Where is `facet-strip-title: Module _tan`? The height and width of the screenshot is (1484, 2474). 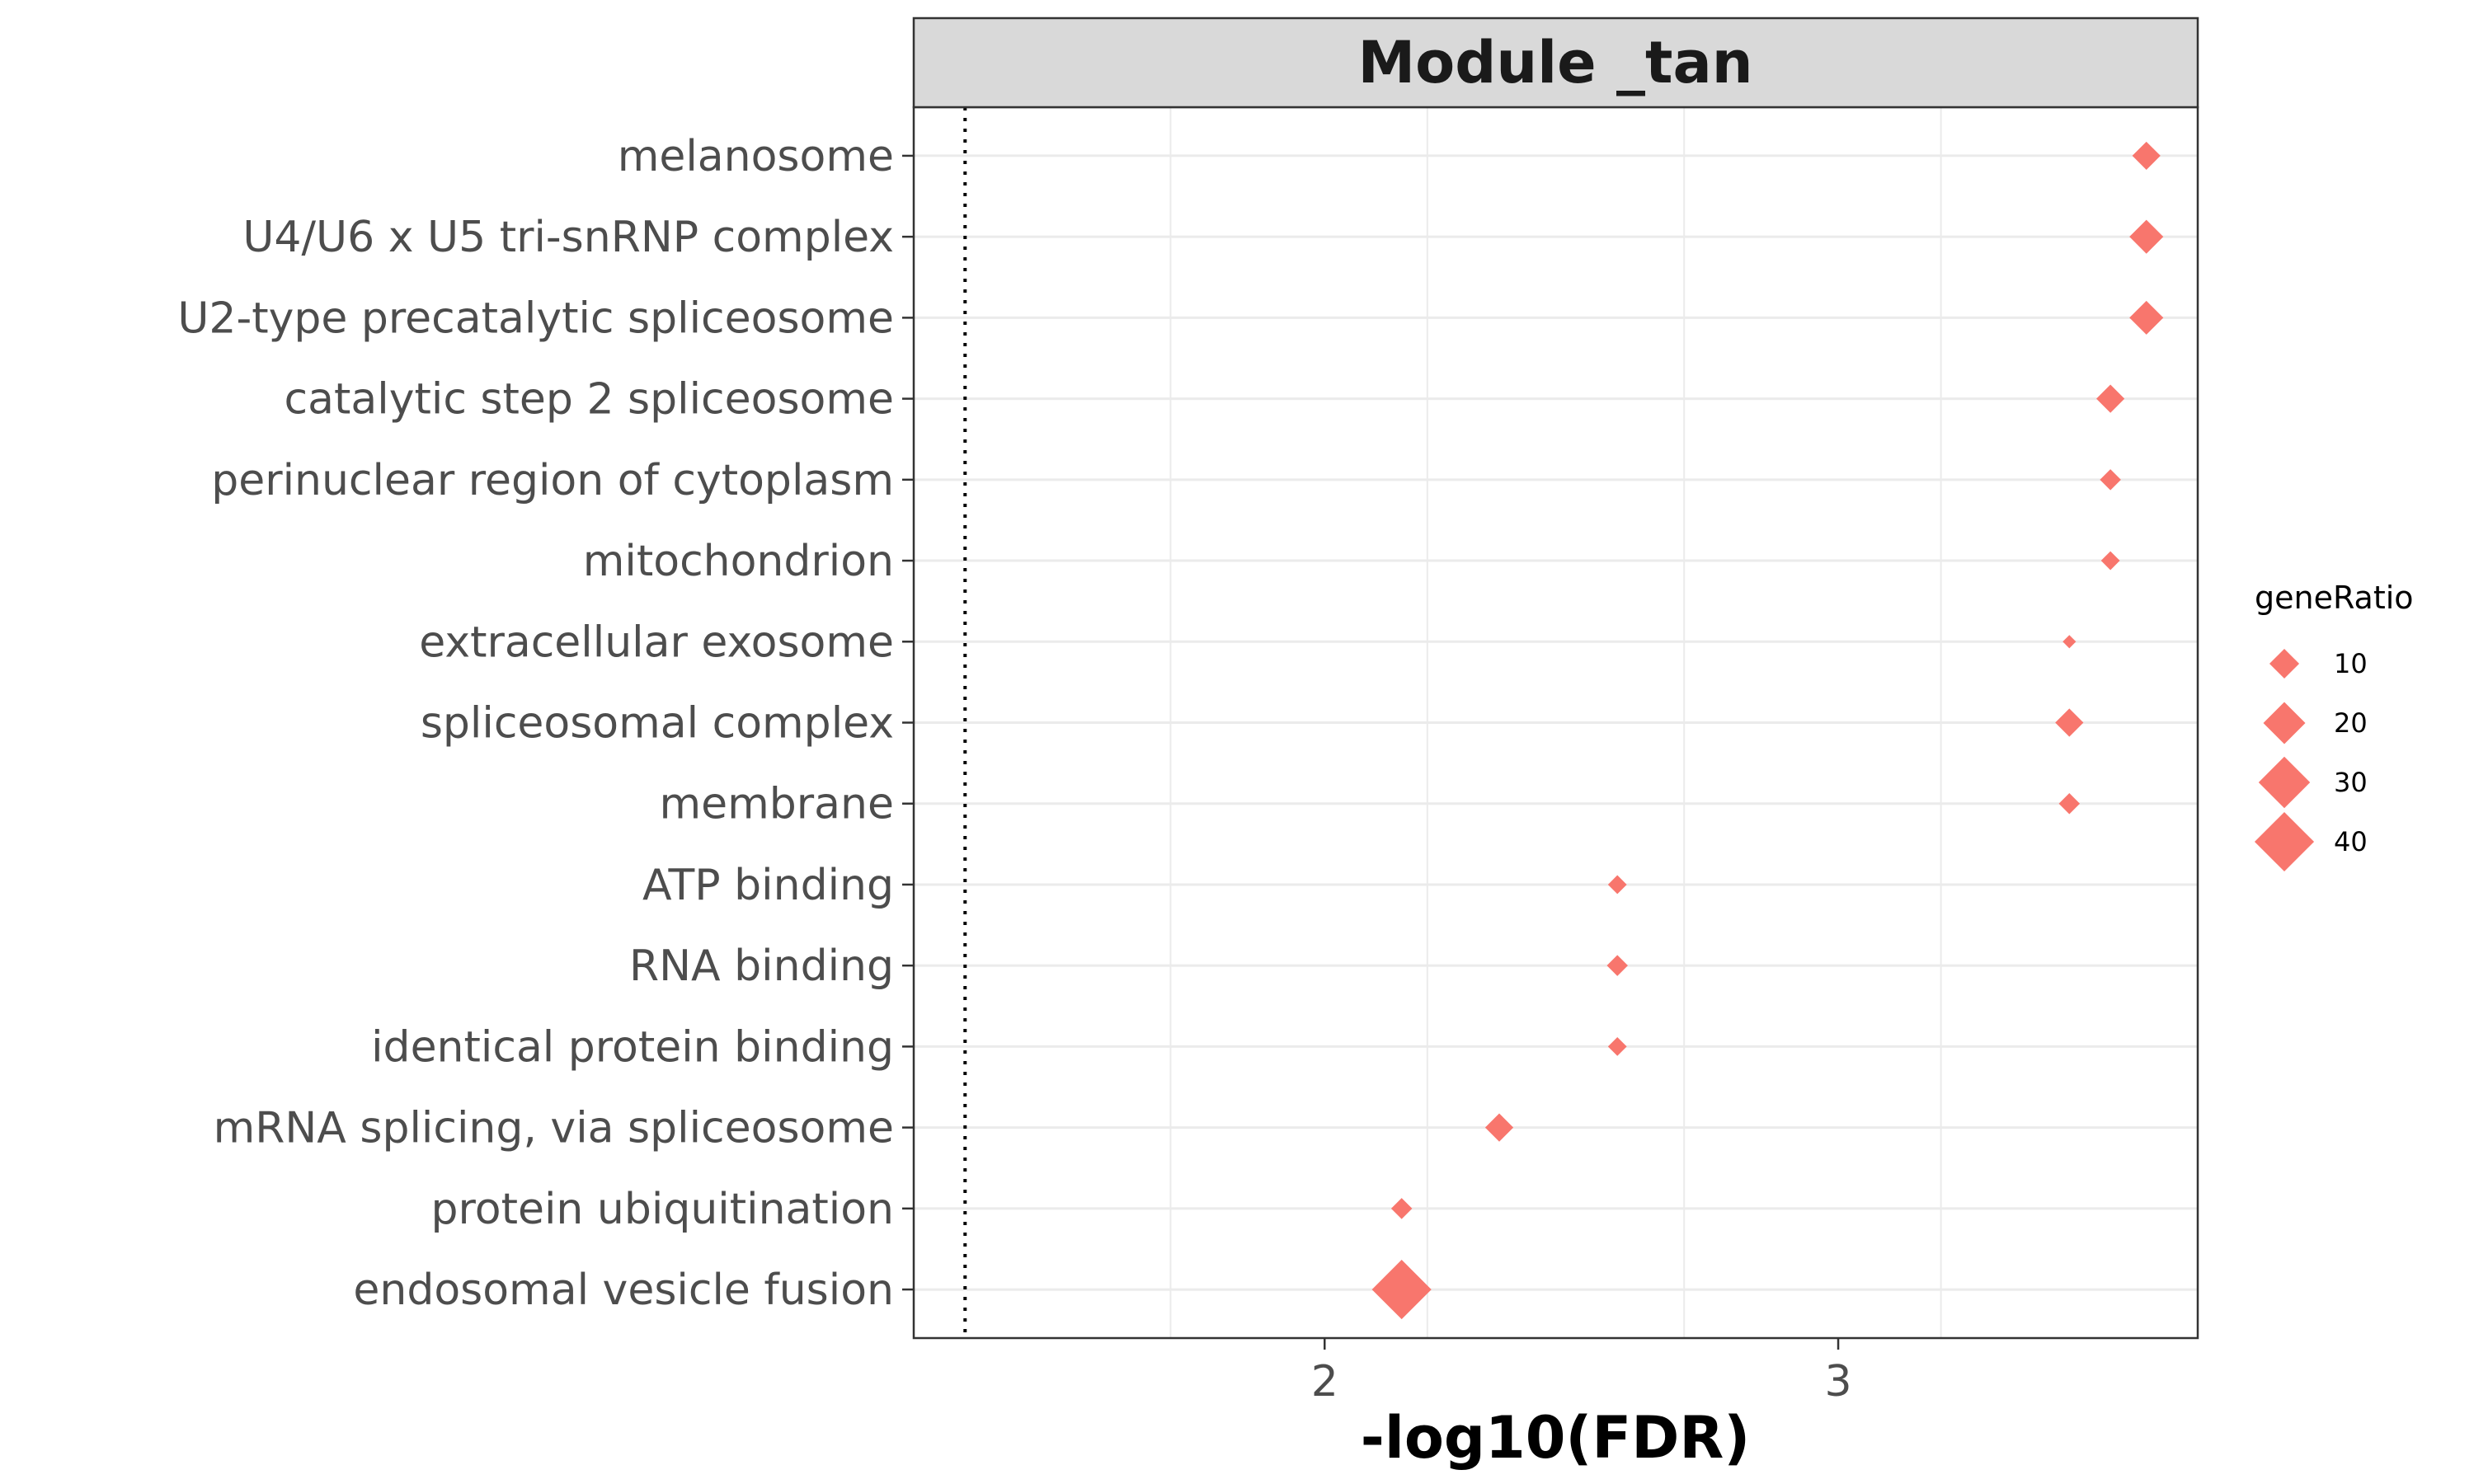 facet-strip-title: Module _tan is located at coordinates (1554, 62).